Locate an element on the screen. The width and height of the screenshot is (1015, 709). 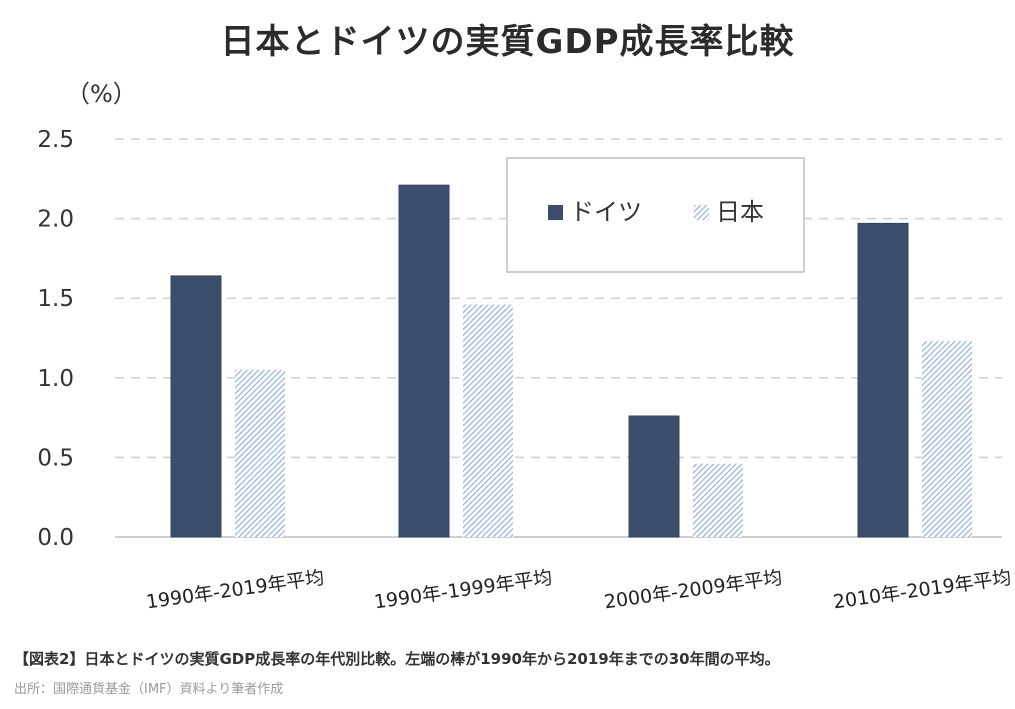
y-tick-label: 1.0 is located at coordinates (55, 379).